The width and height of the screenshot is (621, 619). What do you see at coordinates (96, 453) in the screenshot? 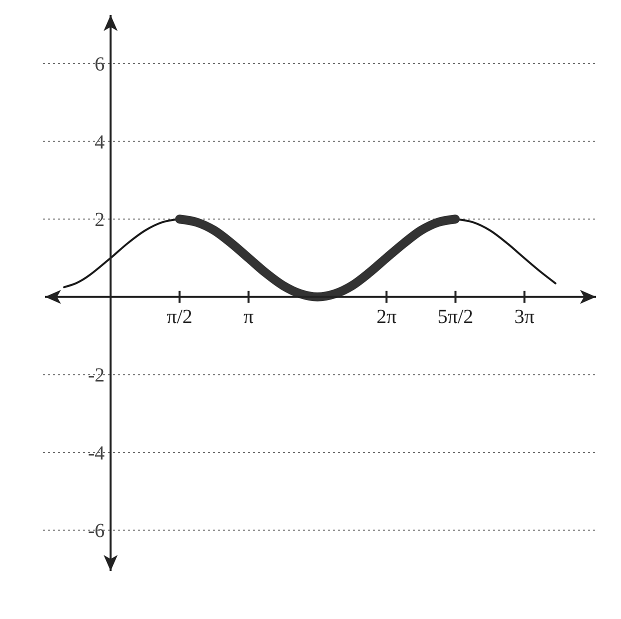
I see `y-tick-label: -4` at bounding box center [96, 453].